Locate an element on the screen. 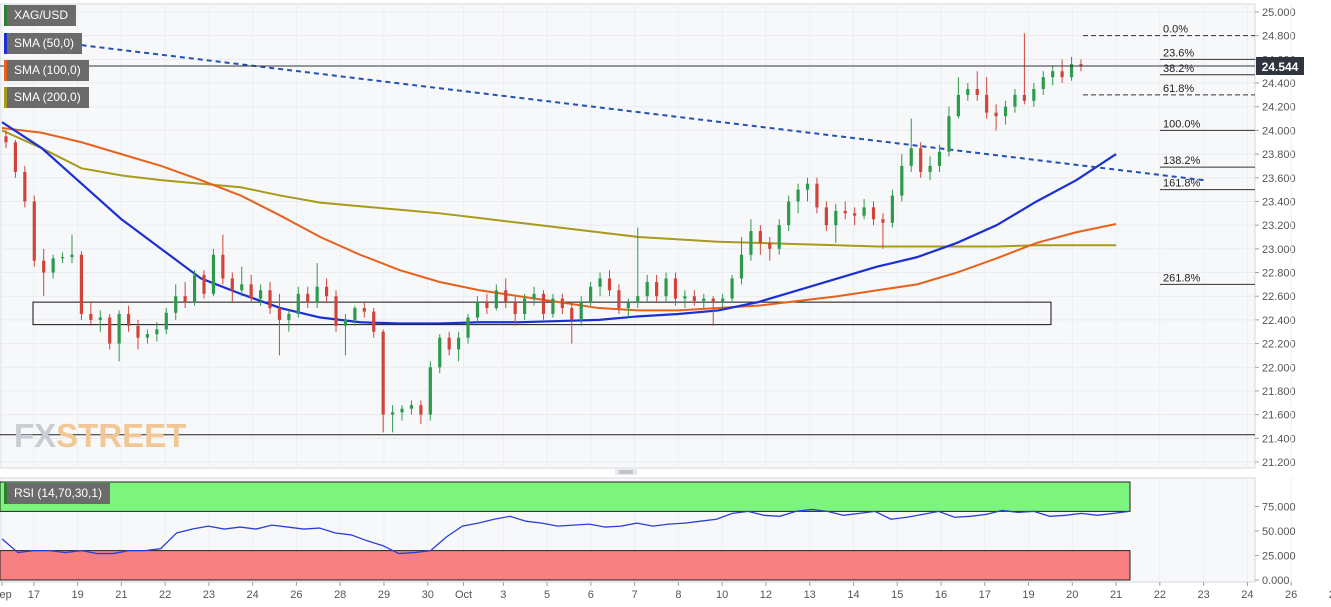 This screenshot has height=607, width=1331. x-tick-label: 7 is located at coordinates (635, 595).